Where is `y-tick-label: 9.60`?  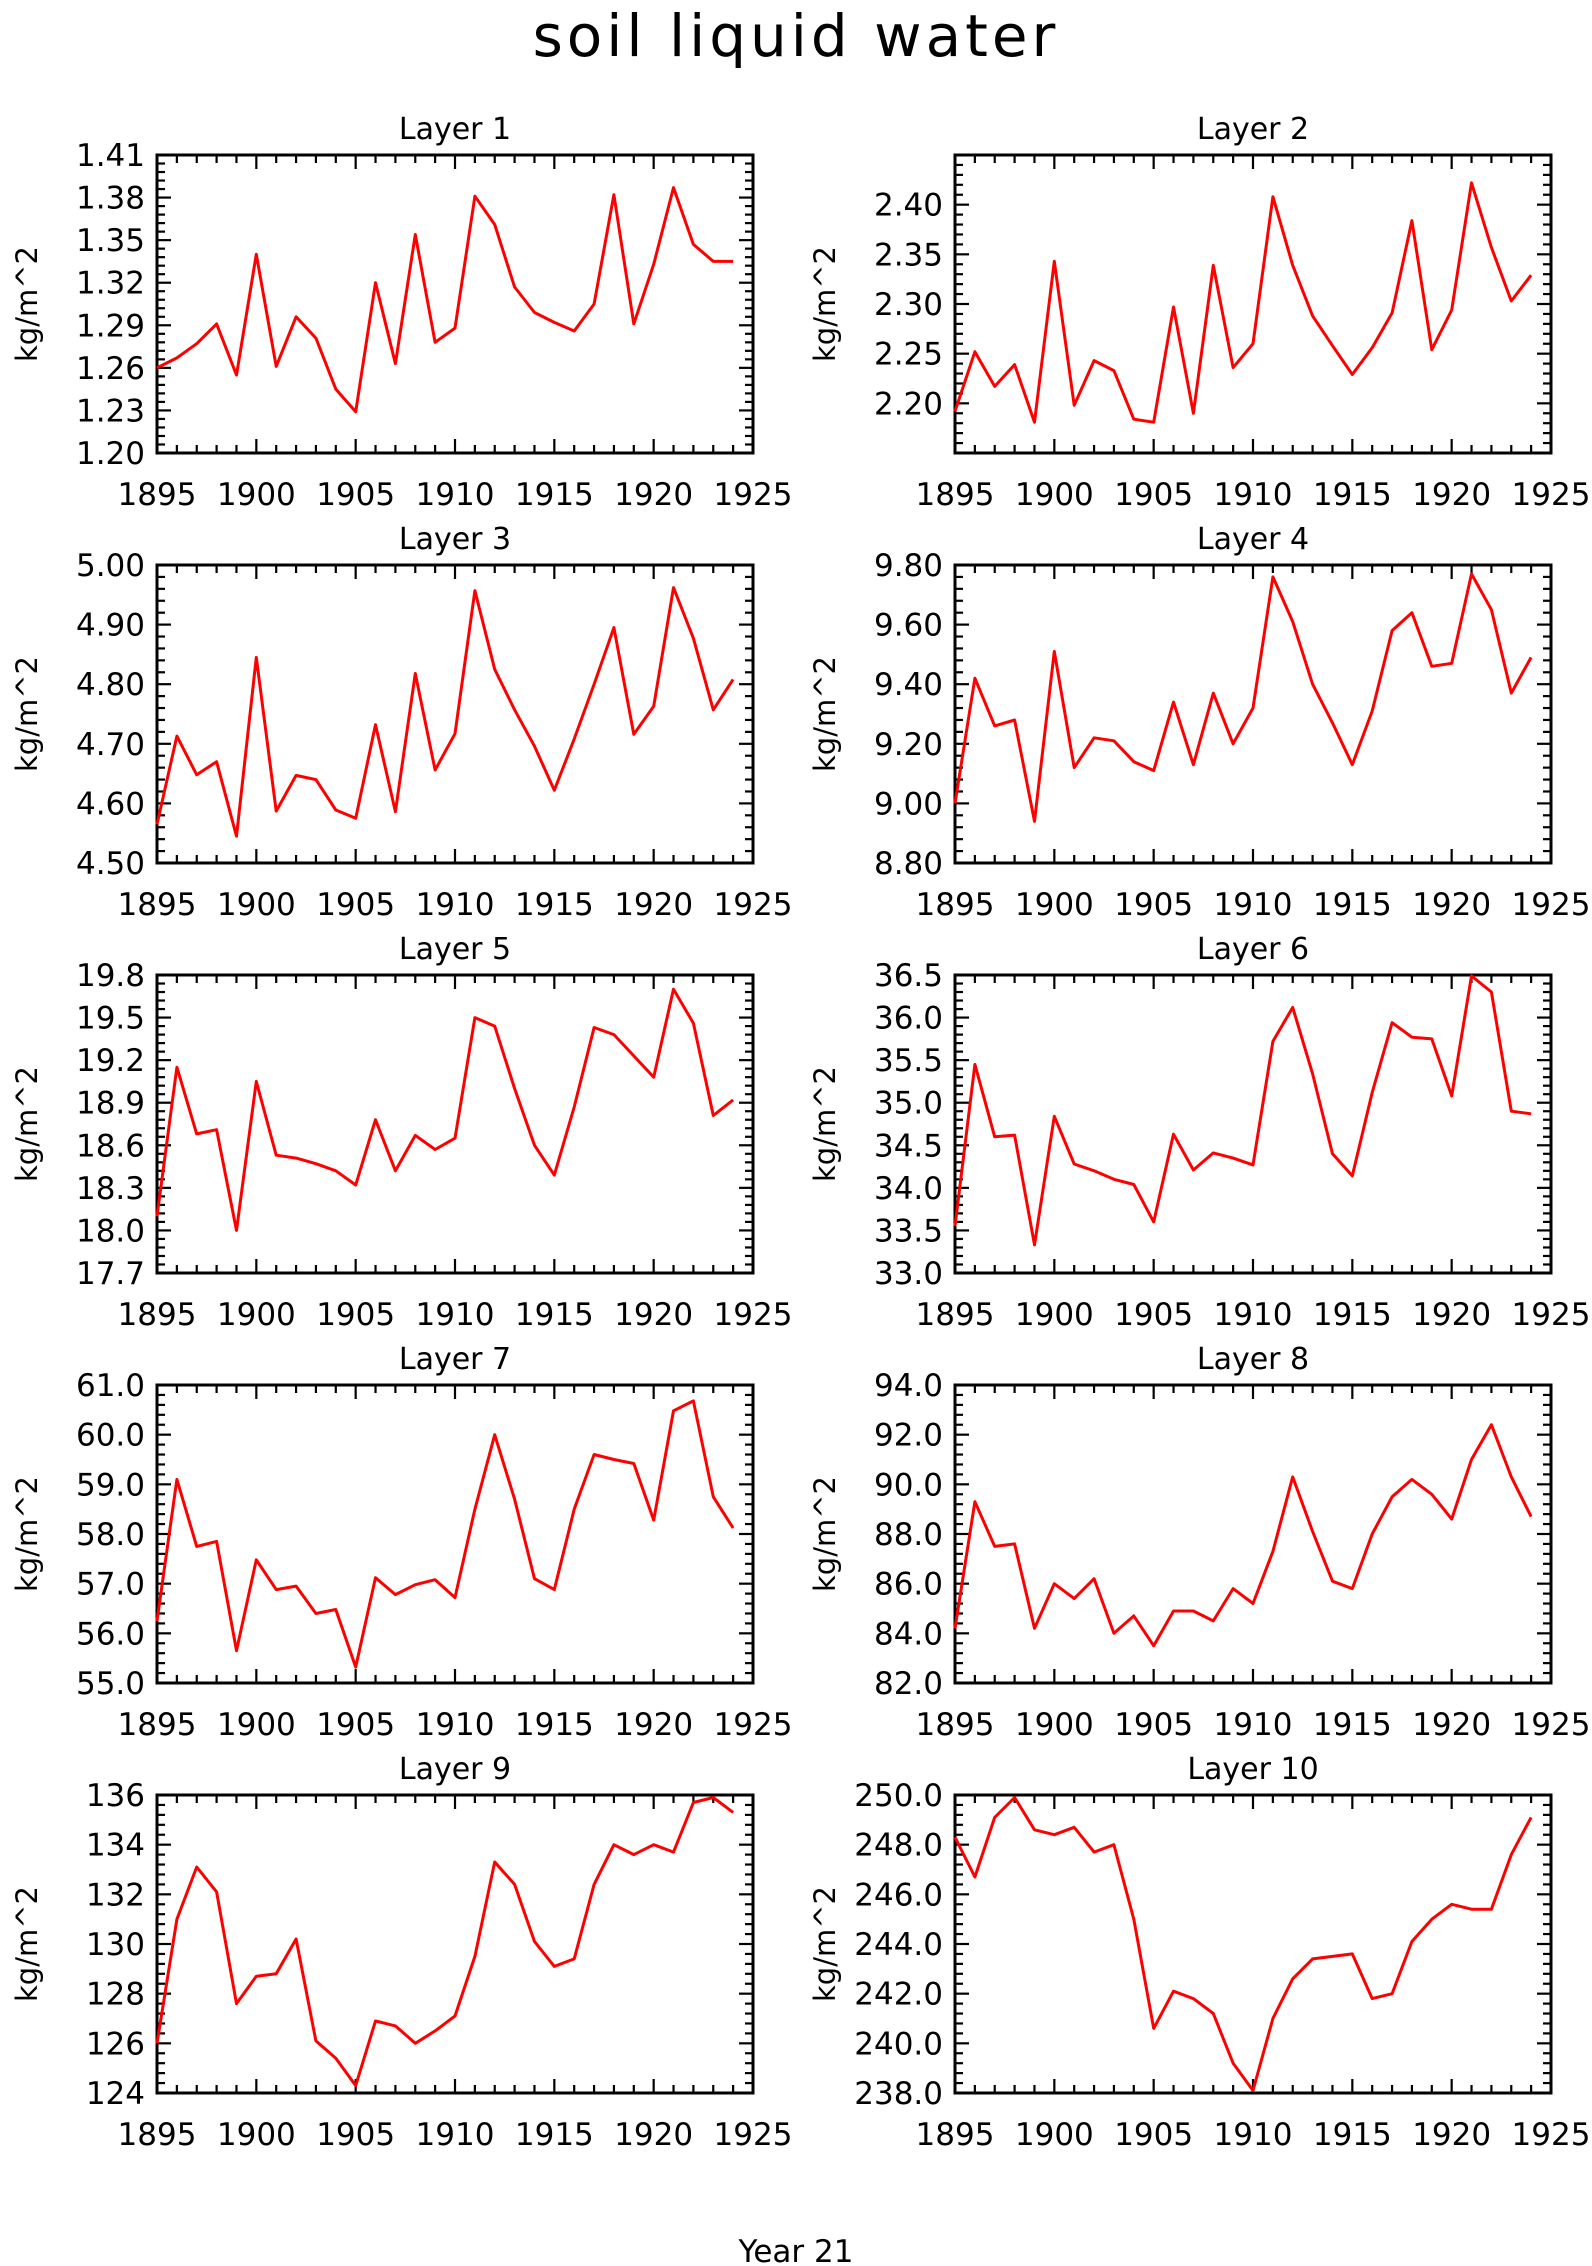
y-tick-label: 9.60 is located at coordinates (908, 626).